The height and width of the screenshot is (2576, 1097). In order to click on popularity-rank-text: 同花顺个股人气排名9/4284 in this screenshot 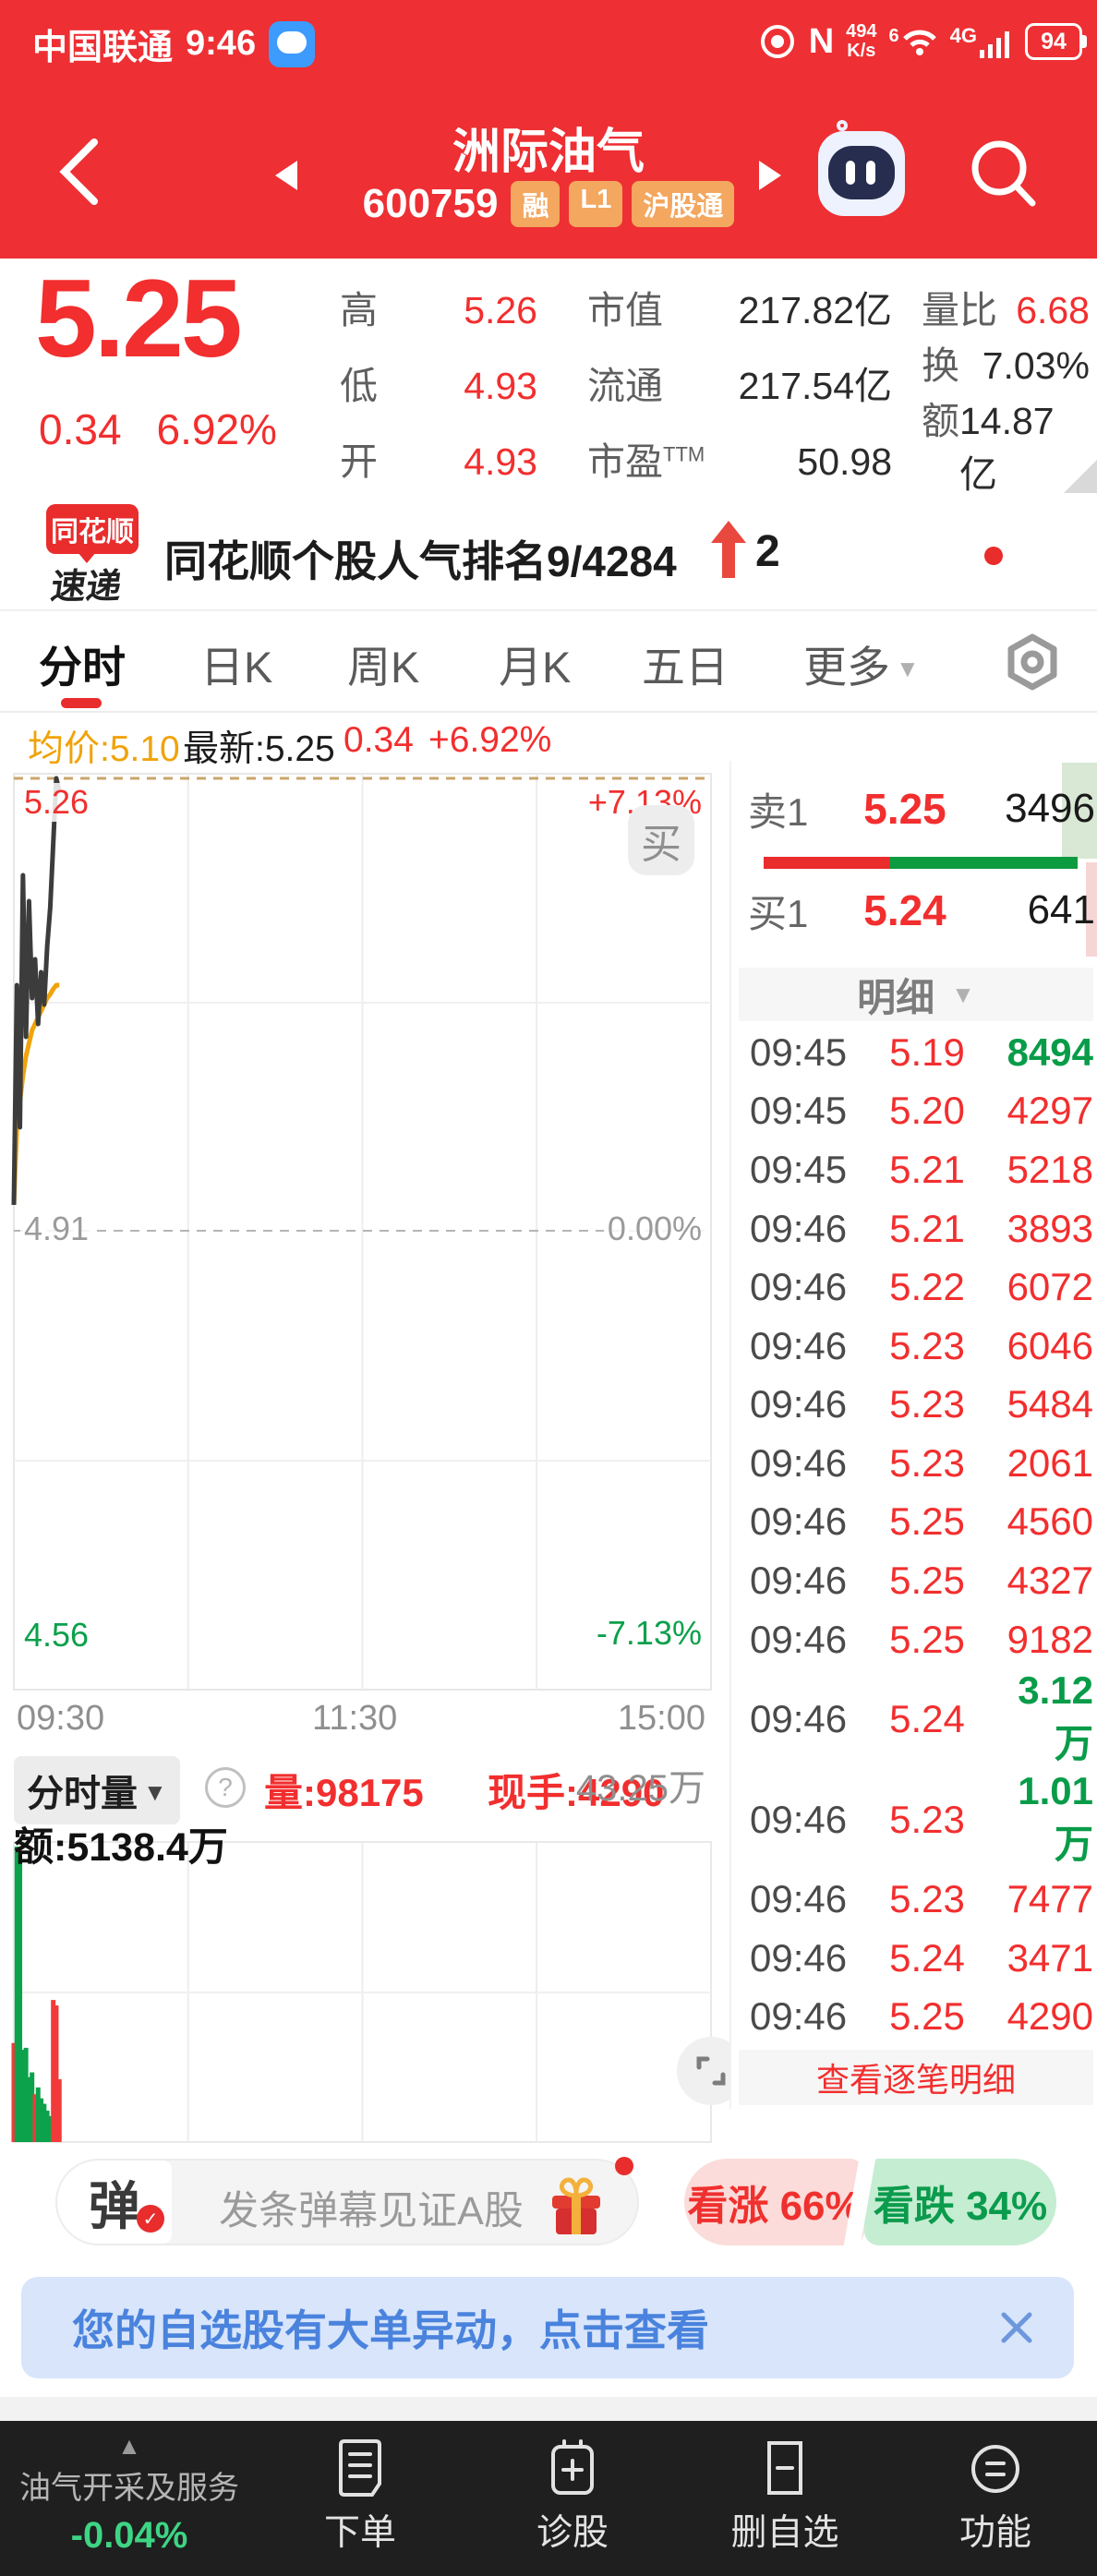, I will do `click(420, 561)`.